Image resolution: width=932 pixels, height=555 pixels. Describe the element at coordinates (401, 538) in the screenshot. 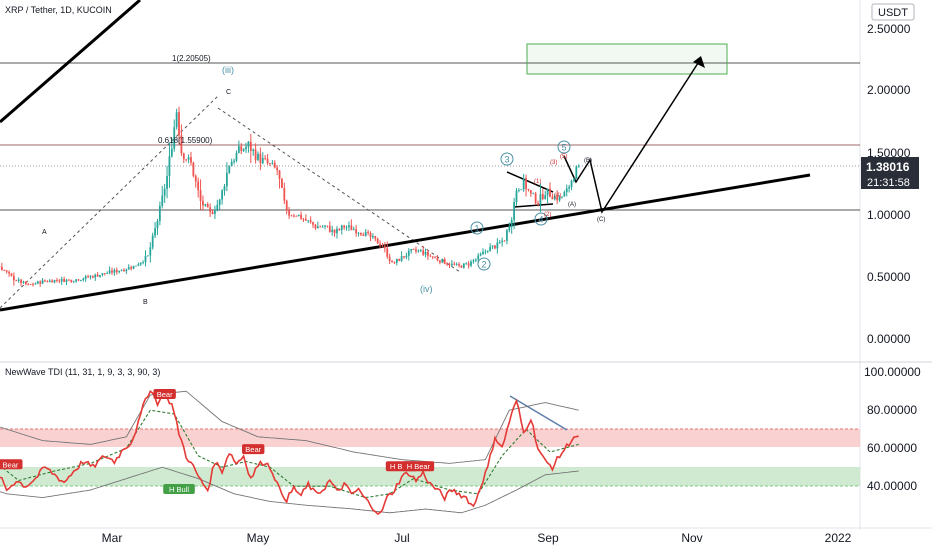

I see `time-tick: Jul` at that location.